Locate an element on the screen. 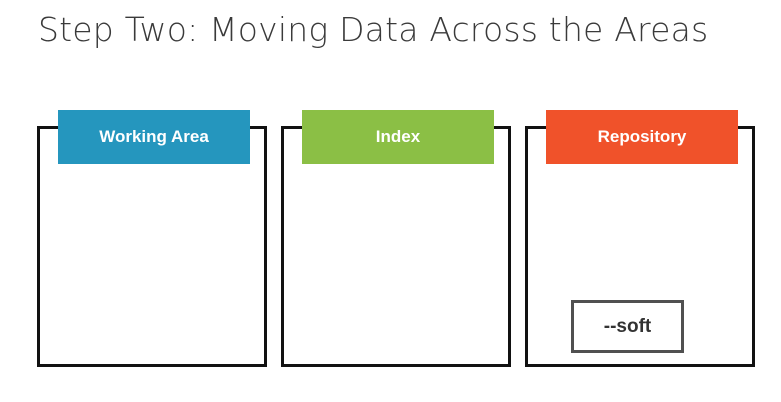 Image resolution: width=781 pixels, height=402 pixels. working-area-label: Working Area is located at coordinates (154, 137).